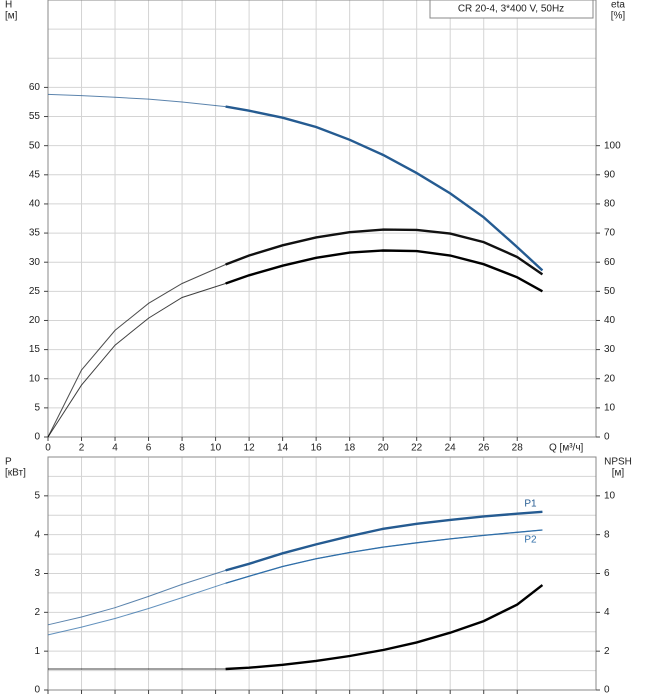  I want to click on legend-box, so click(511, 9).